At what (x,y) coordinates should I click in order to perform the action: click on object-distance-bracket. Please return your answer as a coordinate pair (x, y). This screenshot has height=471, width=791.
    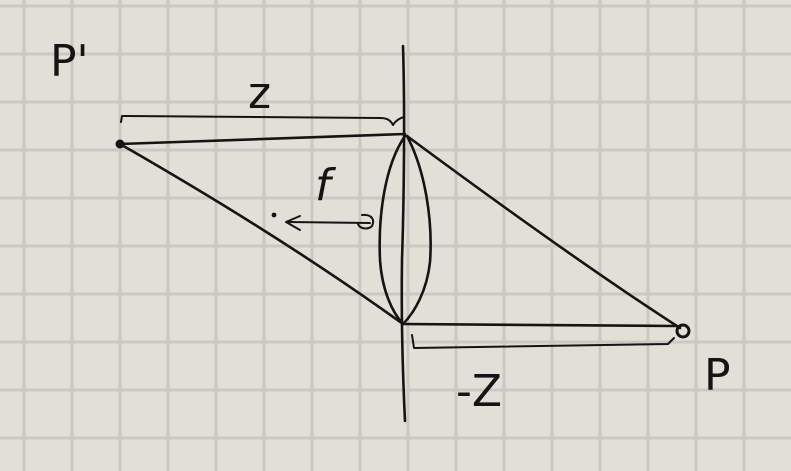
    Looking at the image, I should click on (543, 341).